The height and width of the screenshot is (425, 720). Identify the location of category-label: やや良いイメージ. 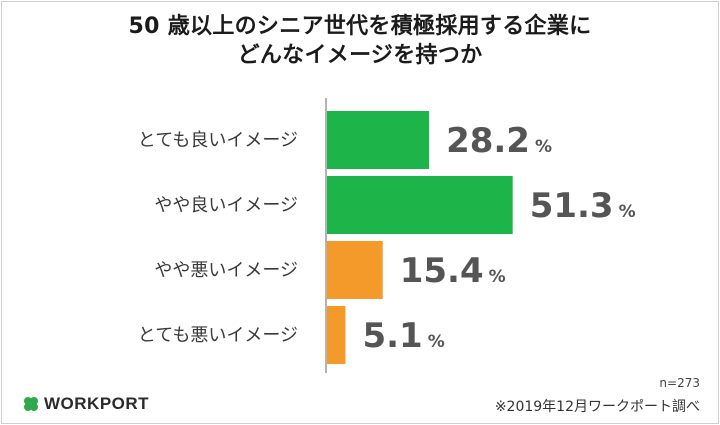
(226, 205).